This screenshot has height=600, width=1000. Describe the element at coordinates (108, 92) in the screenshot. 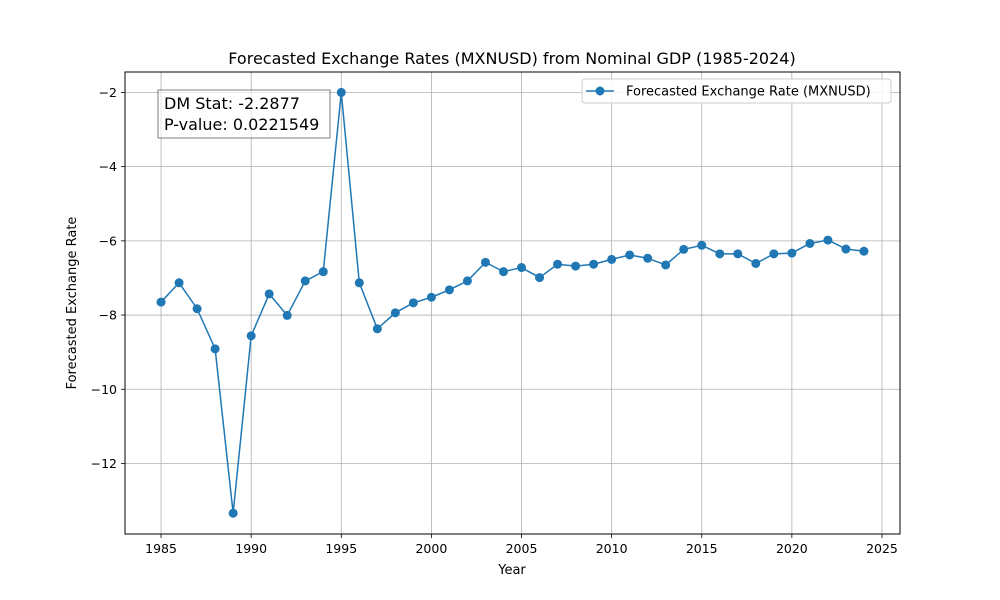

I see `y-tick-label: −2` at that location.